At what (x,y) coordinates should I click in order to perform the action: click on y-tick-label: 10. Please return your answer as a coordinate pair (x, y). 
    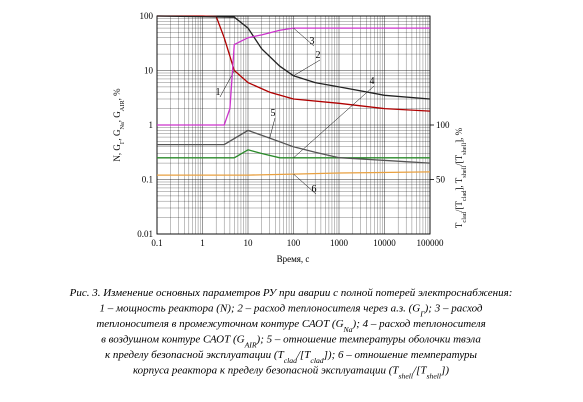
    Looking at the image, I should click on (149, 71).